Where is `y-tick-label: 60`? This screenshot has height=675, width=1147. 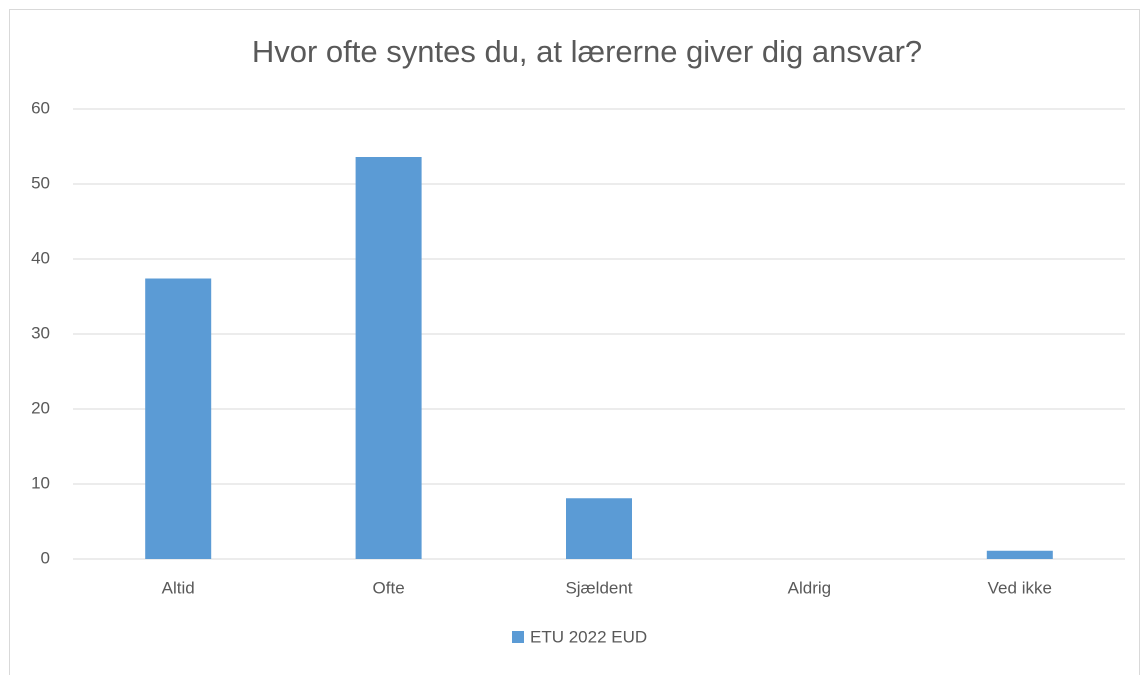 y-tick-label: 60 is located at coordinates (40, 107).